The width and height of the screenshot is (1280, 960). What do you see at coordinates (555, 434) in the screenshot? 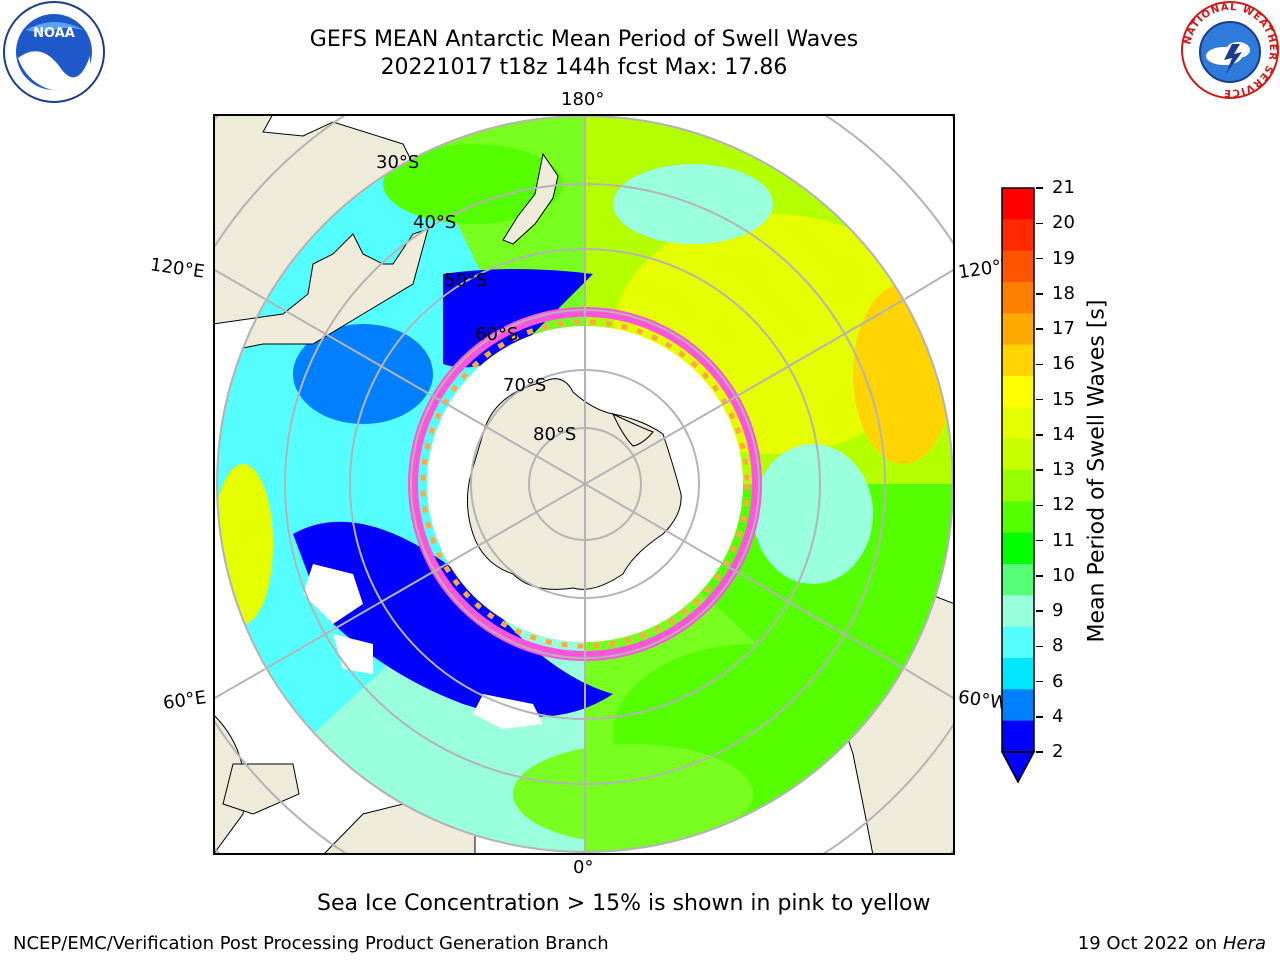
I see `lat-label-80s: 80°S` at bounding box center [555, 434].